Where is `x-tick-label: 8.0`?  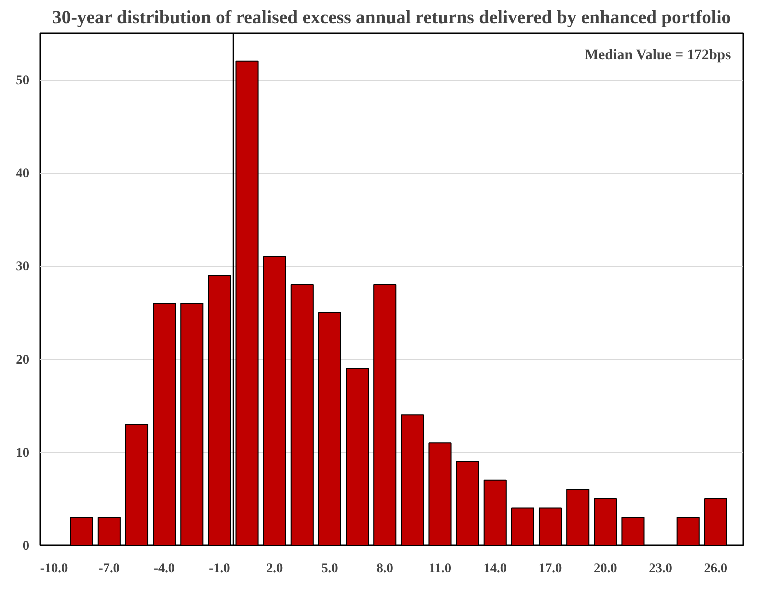
x-tick-label: 8.0 is located at coordinates (385, 568).